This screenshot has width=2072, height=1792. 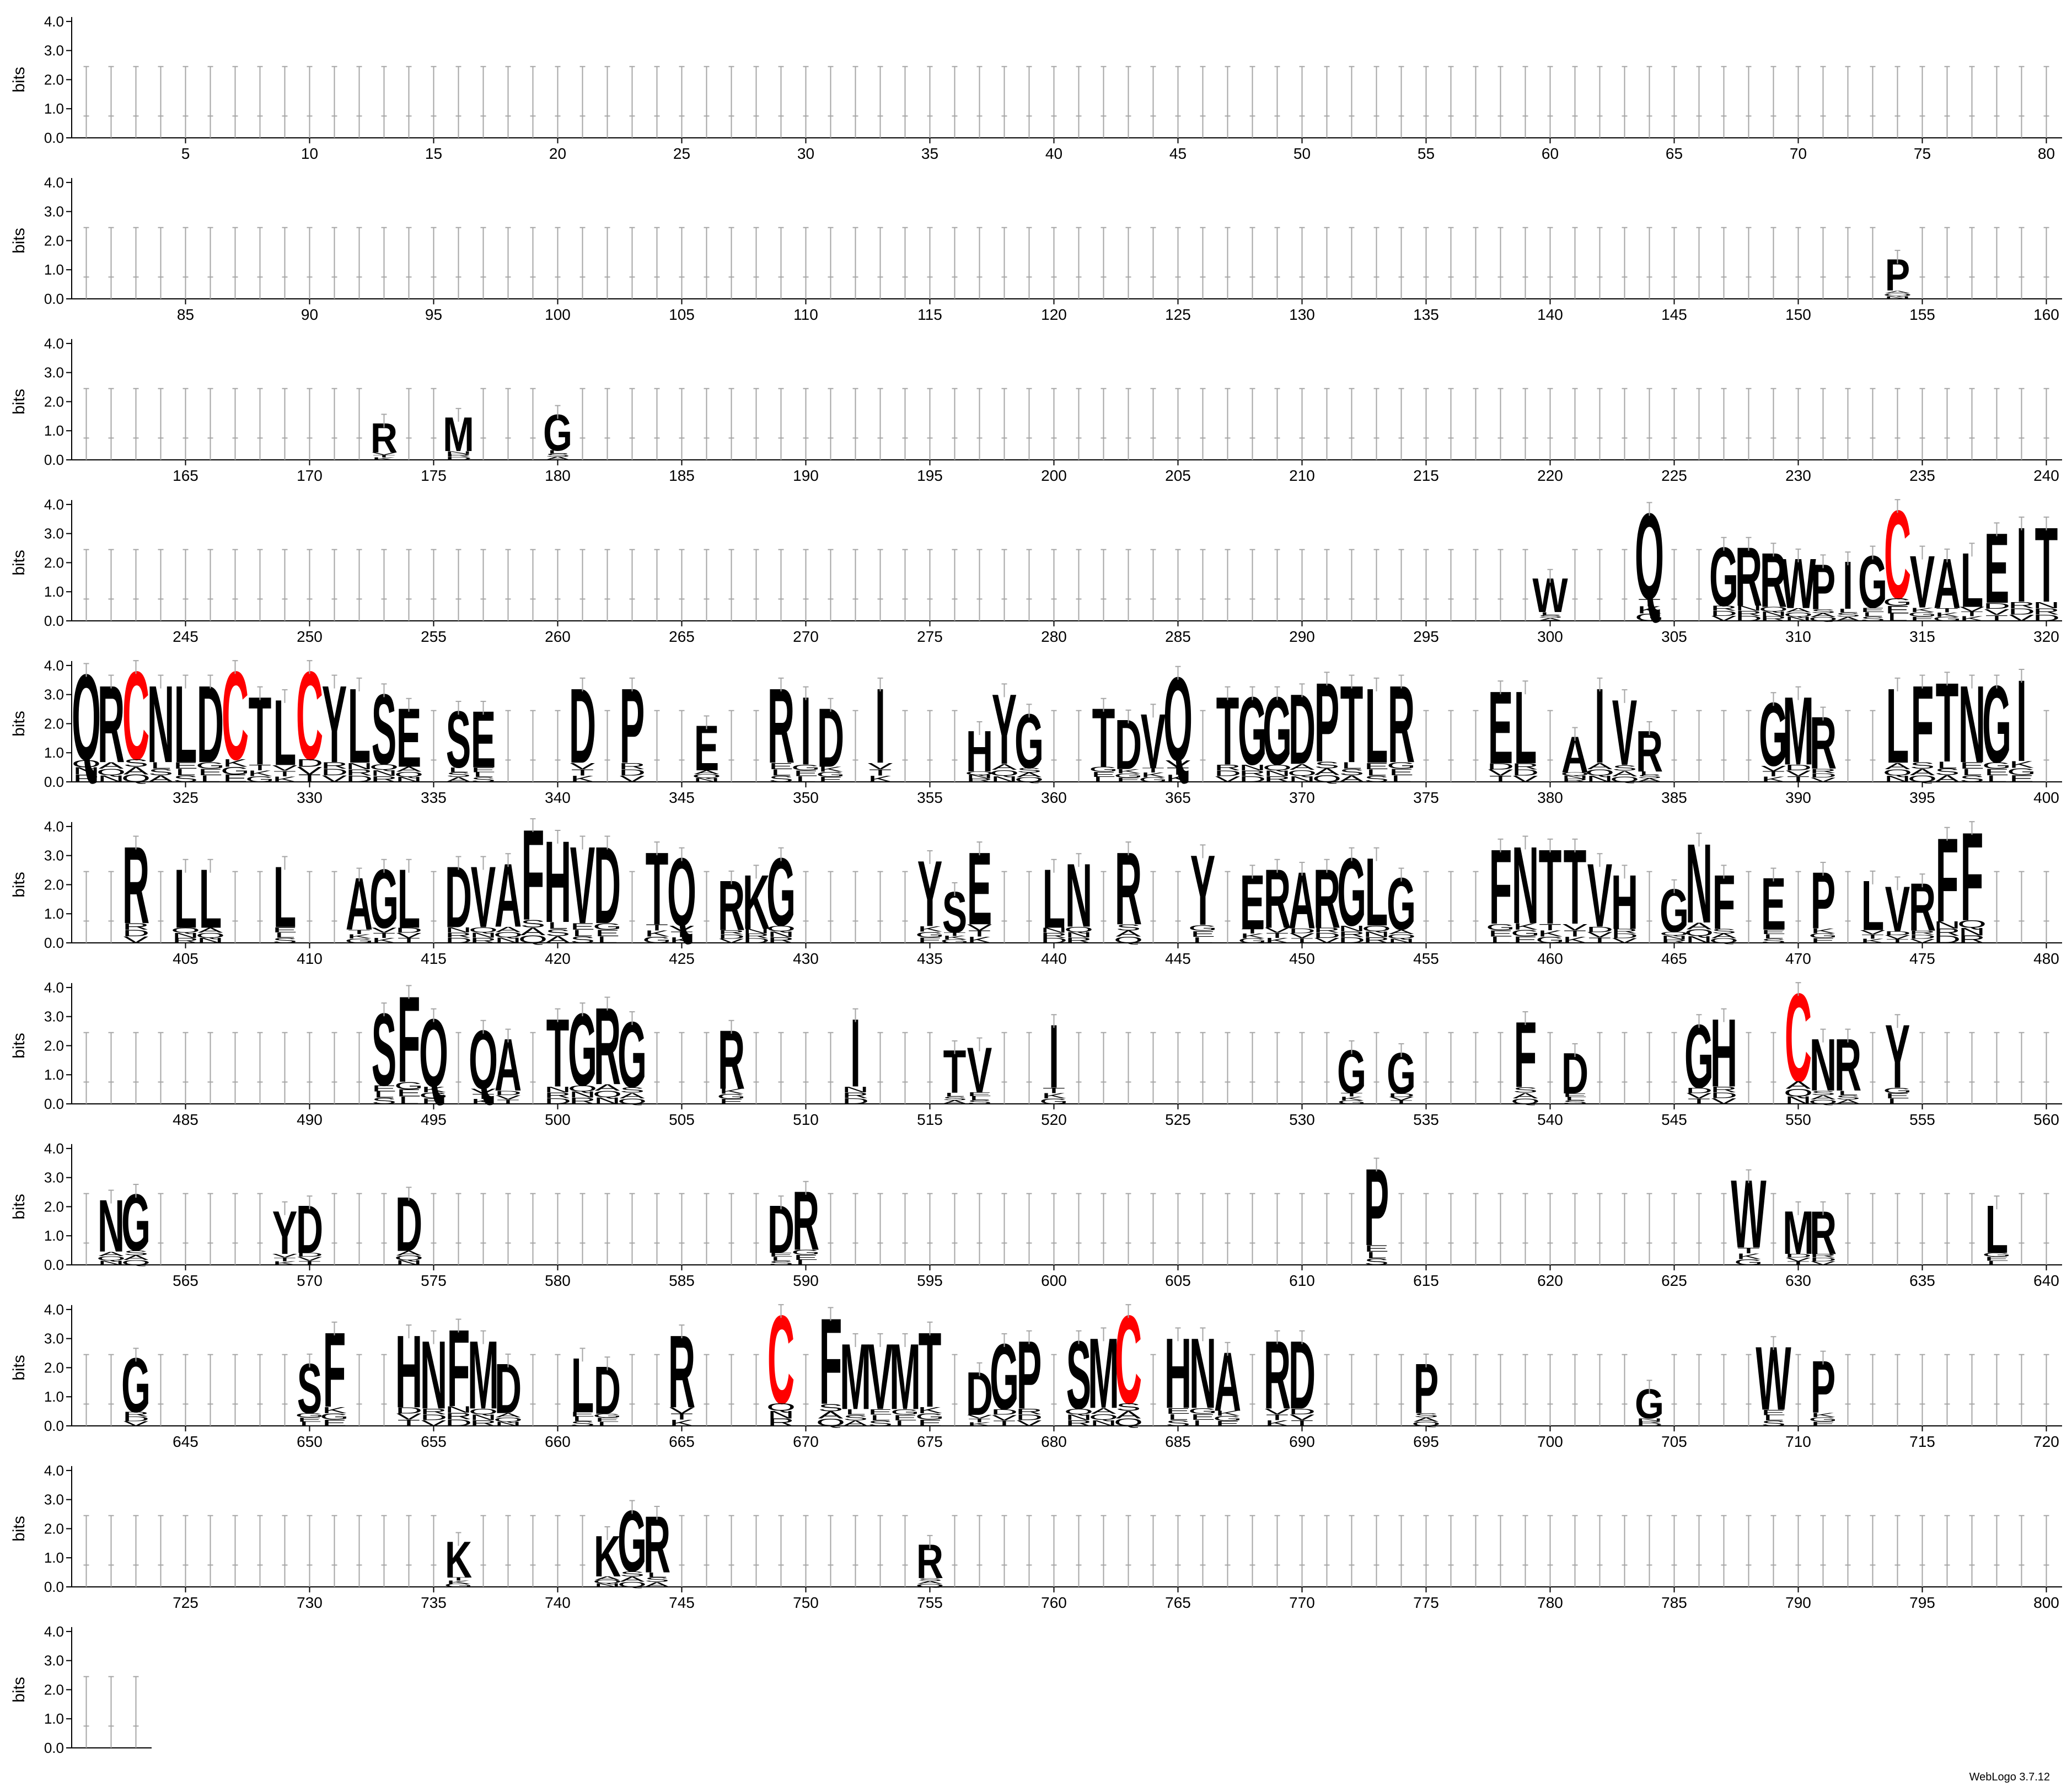 What do you see at coordinates (930, 636) in the screenshot?
I see `x-tick-label: 275` at bounding box center [930, 636].